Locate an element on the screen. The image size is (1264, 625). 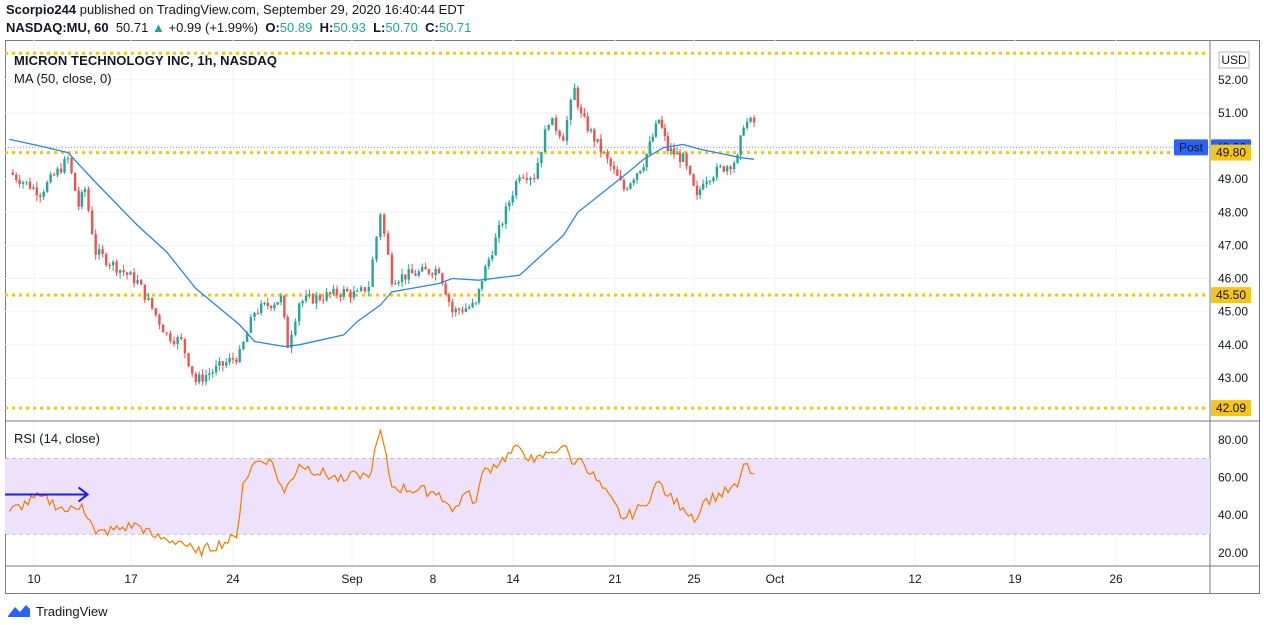
currency-label-bg is located at coordinates (1234, 60).